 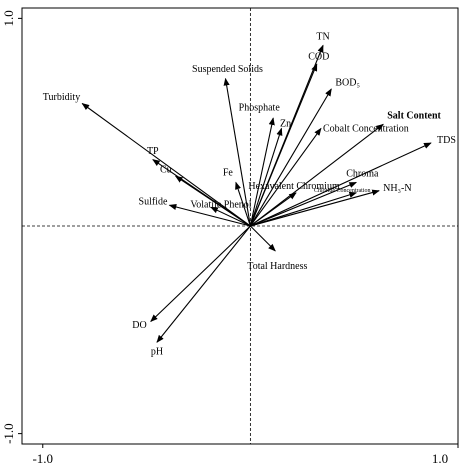 I want to click on vector-label: TP, so click(x=153, y=151).